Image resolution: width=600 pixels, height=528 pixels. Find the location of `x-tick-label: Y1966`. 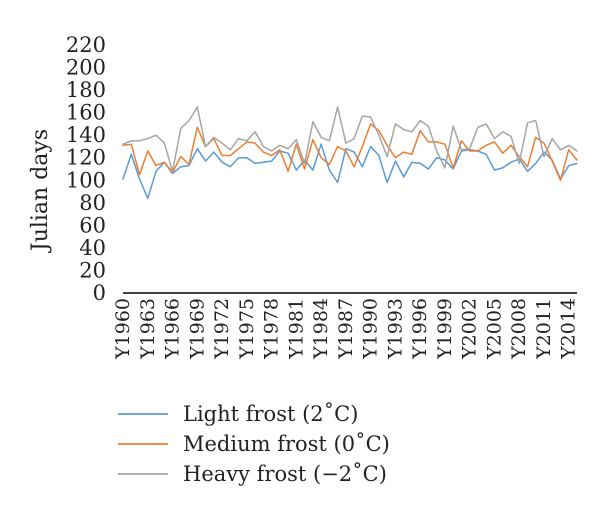

x-tick-label: Y1966 is located at coordinates (173, 329).